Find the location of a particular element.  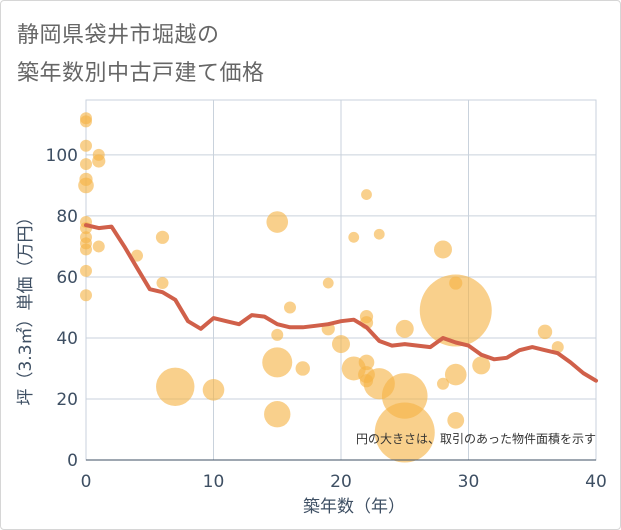

chart-title-line2: 築年数別中古戸建て価格 is located at coordinates (141, 73).